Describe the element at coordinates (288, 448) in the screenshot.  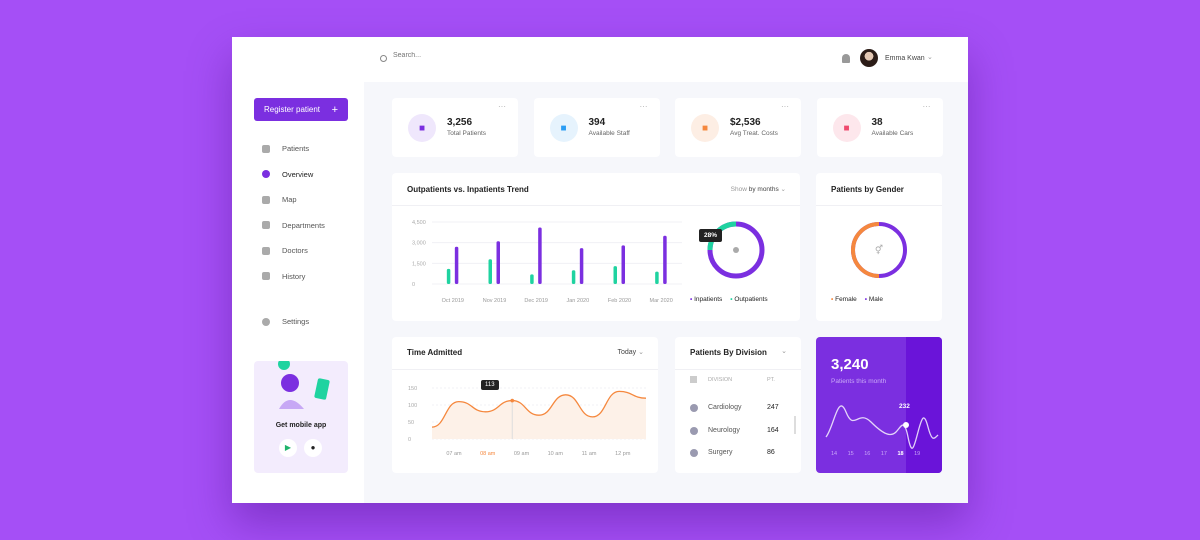
I see `google-play-button: ▶` at that location.